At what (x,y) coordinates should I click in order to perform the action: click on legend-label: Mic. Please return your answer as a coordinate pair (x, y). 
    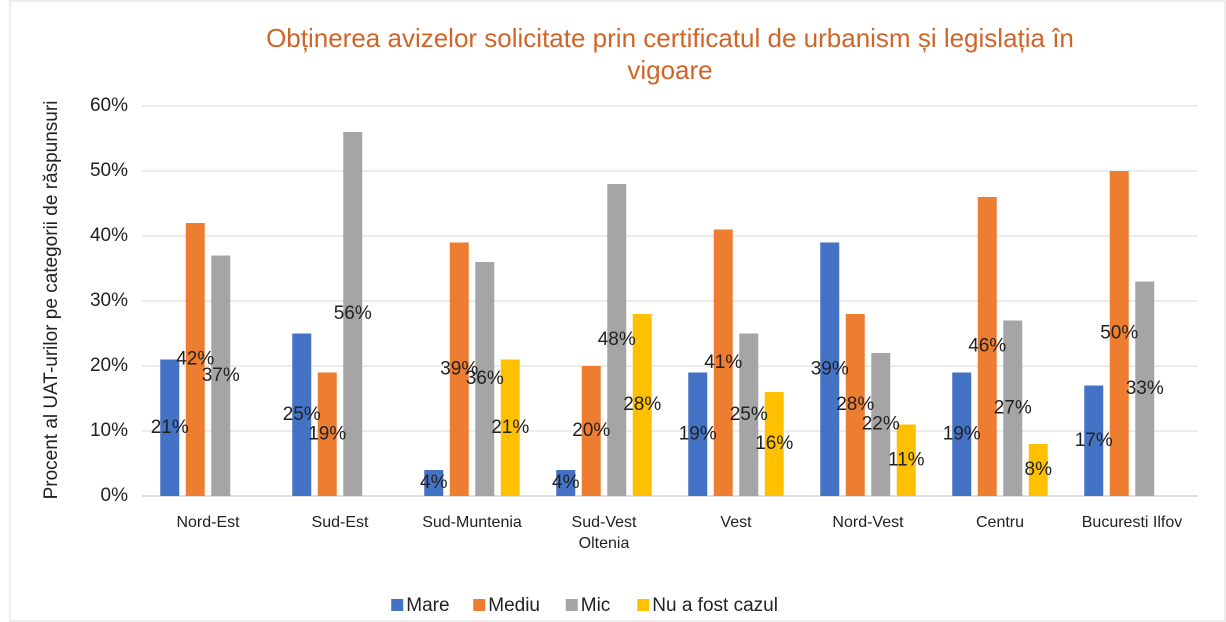
    Looking at the image, I should click on (596, 605).